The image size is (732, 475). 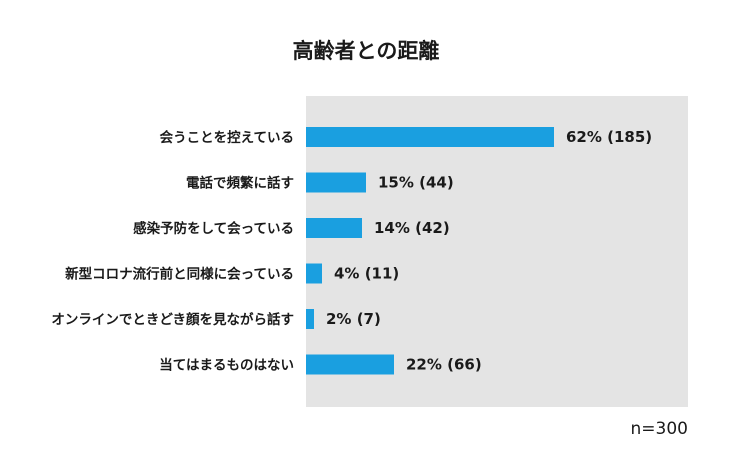 What do you see at coordinates (444, 365) in the screenshot?
I see `data-label: 22% (66)` at bounding box center [444, 365].